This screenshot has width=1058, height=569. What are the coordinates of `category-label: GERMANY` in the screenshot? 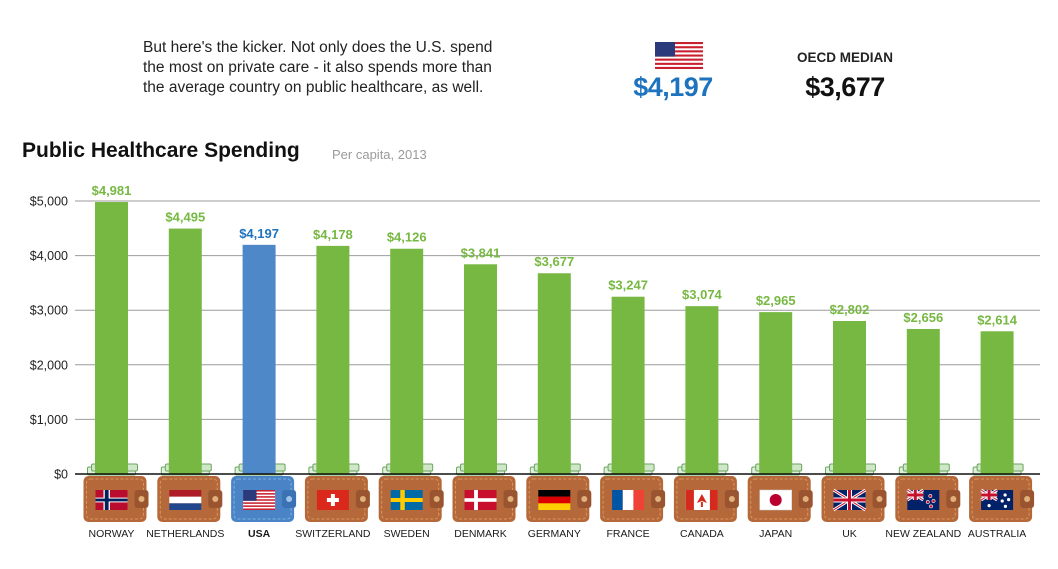 It's located at (554, 534).